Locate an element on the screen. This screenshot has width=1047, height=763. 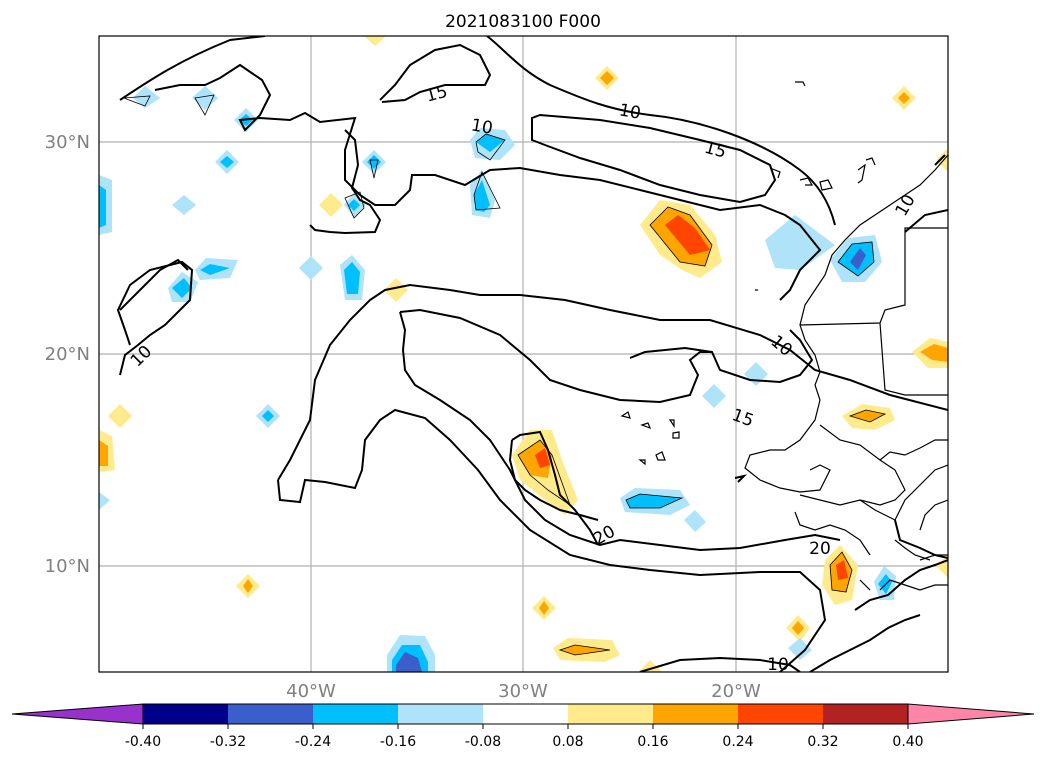
lat-label-30n: 30°N is located at coordinates (67, 142).